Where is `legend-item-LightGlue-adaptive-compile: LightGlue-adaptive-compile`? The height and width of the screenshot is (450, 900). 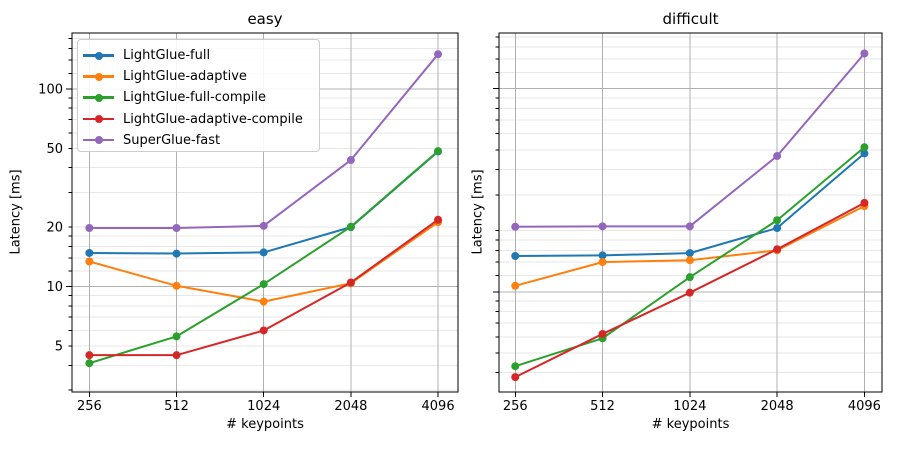 legend-item-LightGlue-adaptive-compile: LightGlue-adaptive-compile is located at coordinates (200, 119).